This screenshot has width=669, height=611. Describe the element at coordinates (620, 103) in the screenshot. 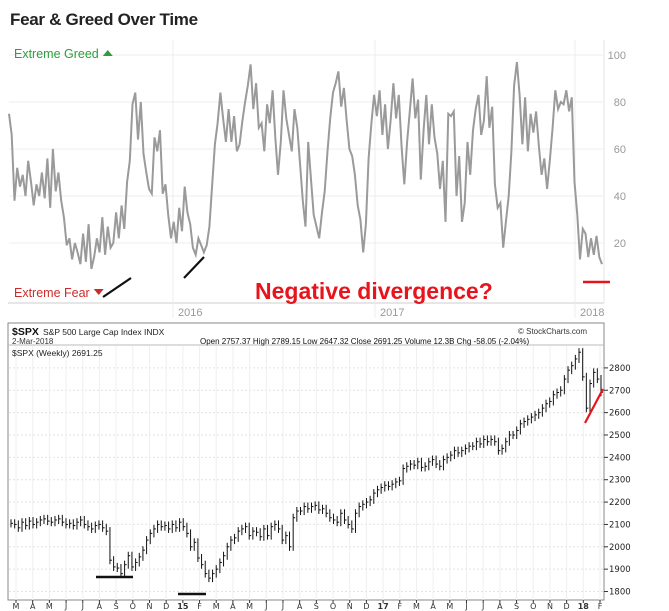

I see `fg-y-tick: 80` at that location.